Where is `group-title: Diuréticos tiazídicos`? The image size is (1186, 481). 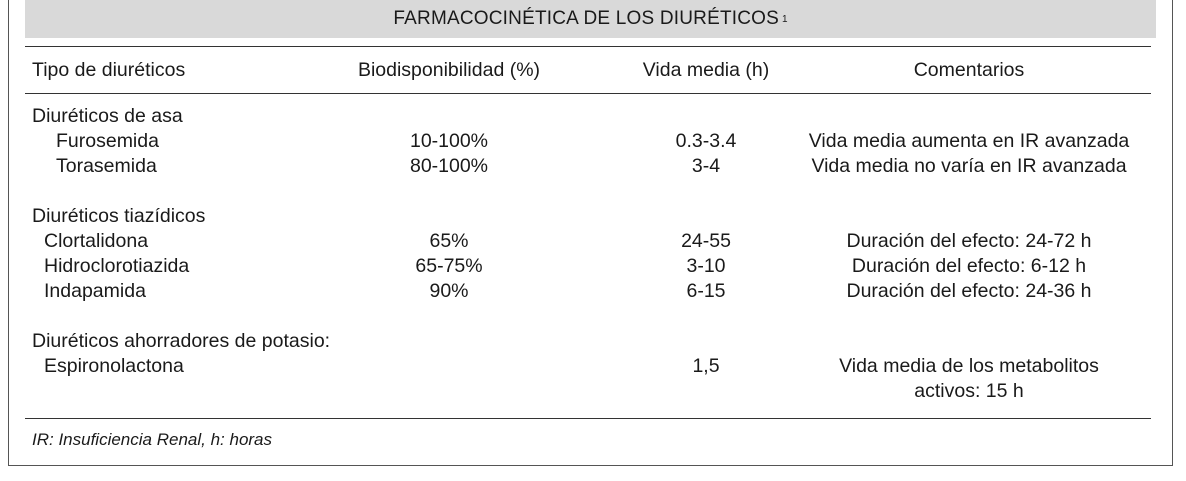 group-title: Diuréticos tiazídicos is located at coordinates (119, 216).